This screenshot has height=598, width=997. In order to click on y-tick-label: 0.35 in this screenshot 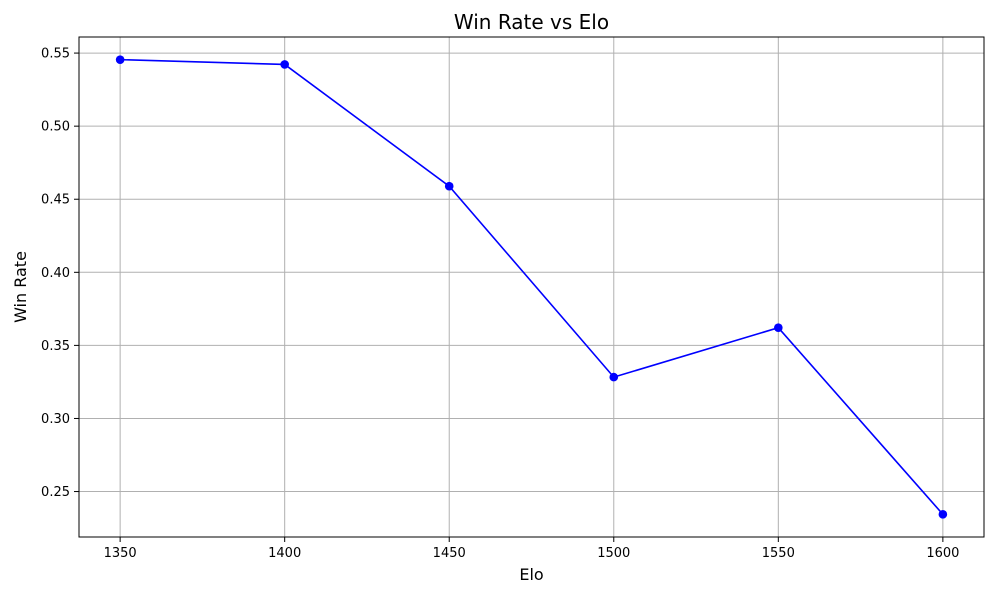, I will do `click(55, 346)`.